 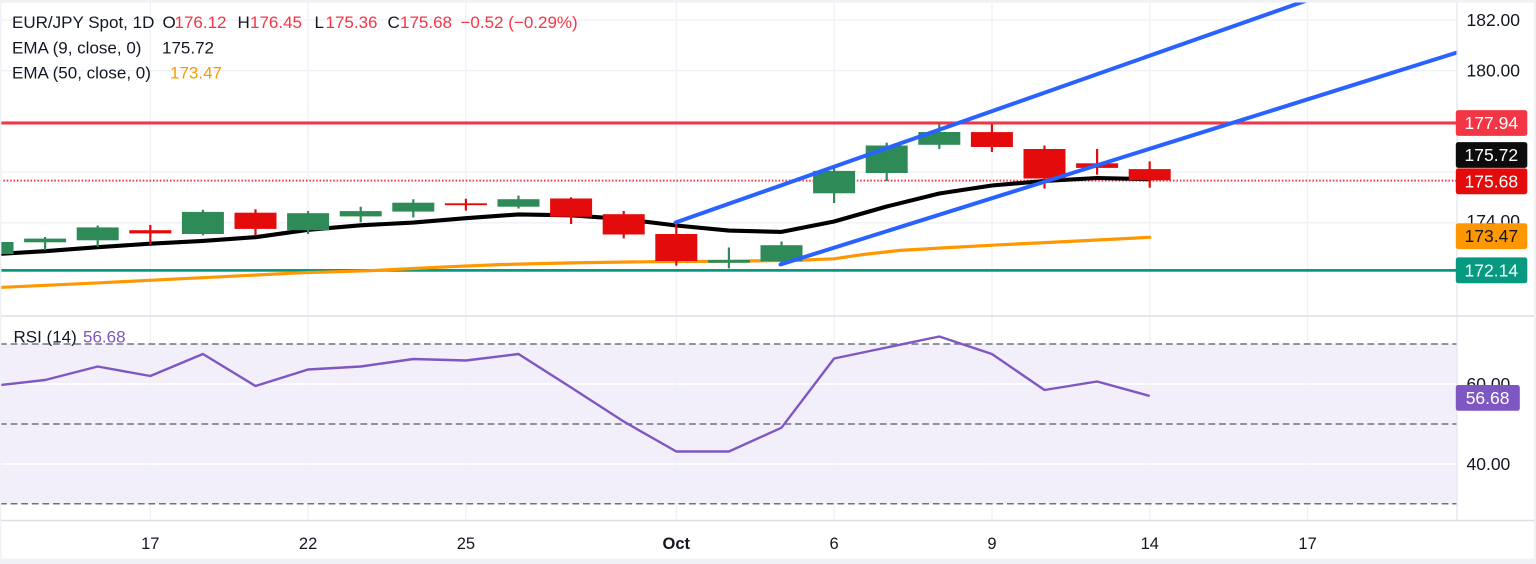 What do you see at coordinates (394, 22) in the screenshot?
I see `svg-text: C` at bounding box center [394, 22].